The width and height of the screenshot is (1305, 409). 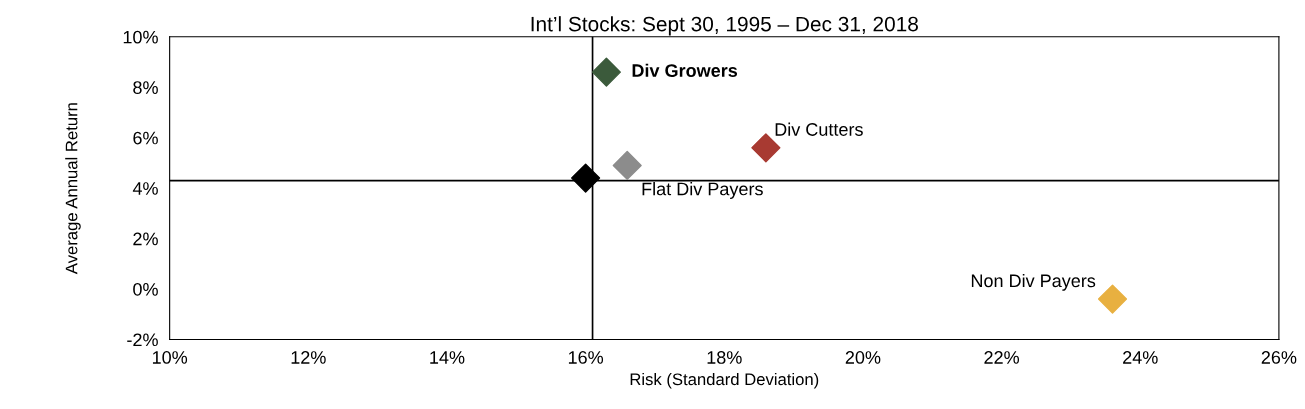 What do you see at coordinates (73, 189) in the screenshot?
I see `y-axis-title: Average Annual Return` at bounding box center [73, 189].